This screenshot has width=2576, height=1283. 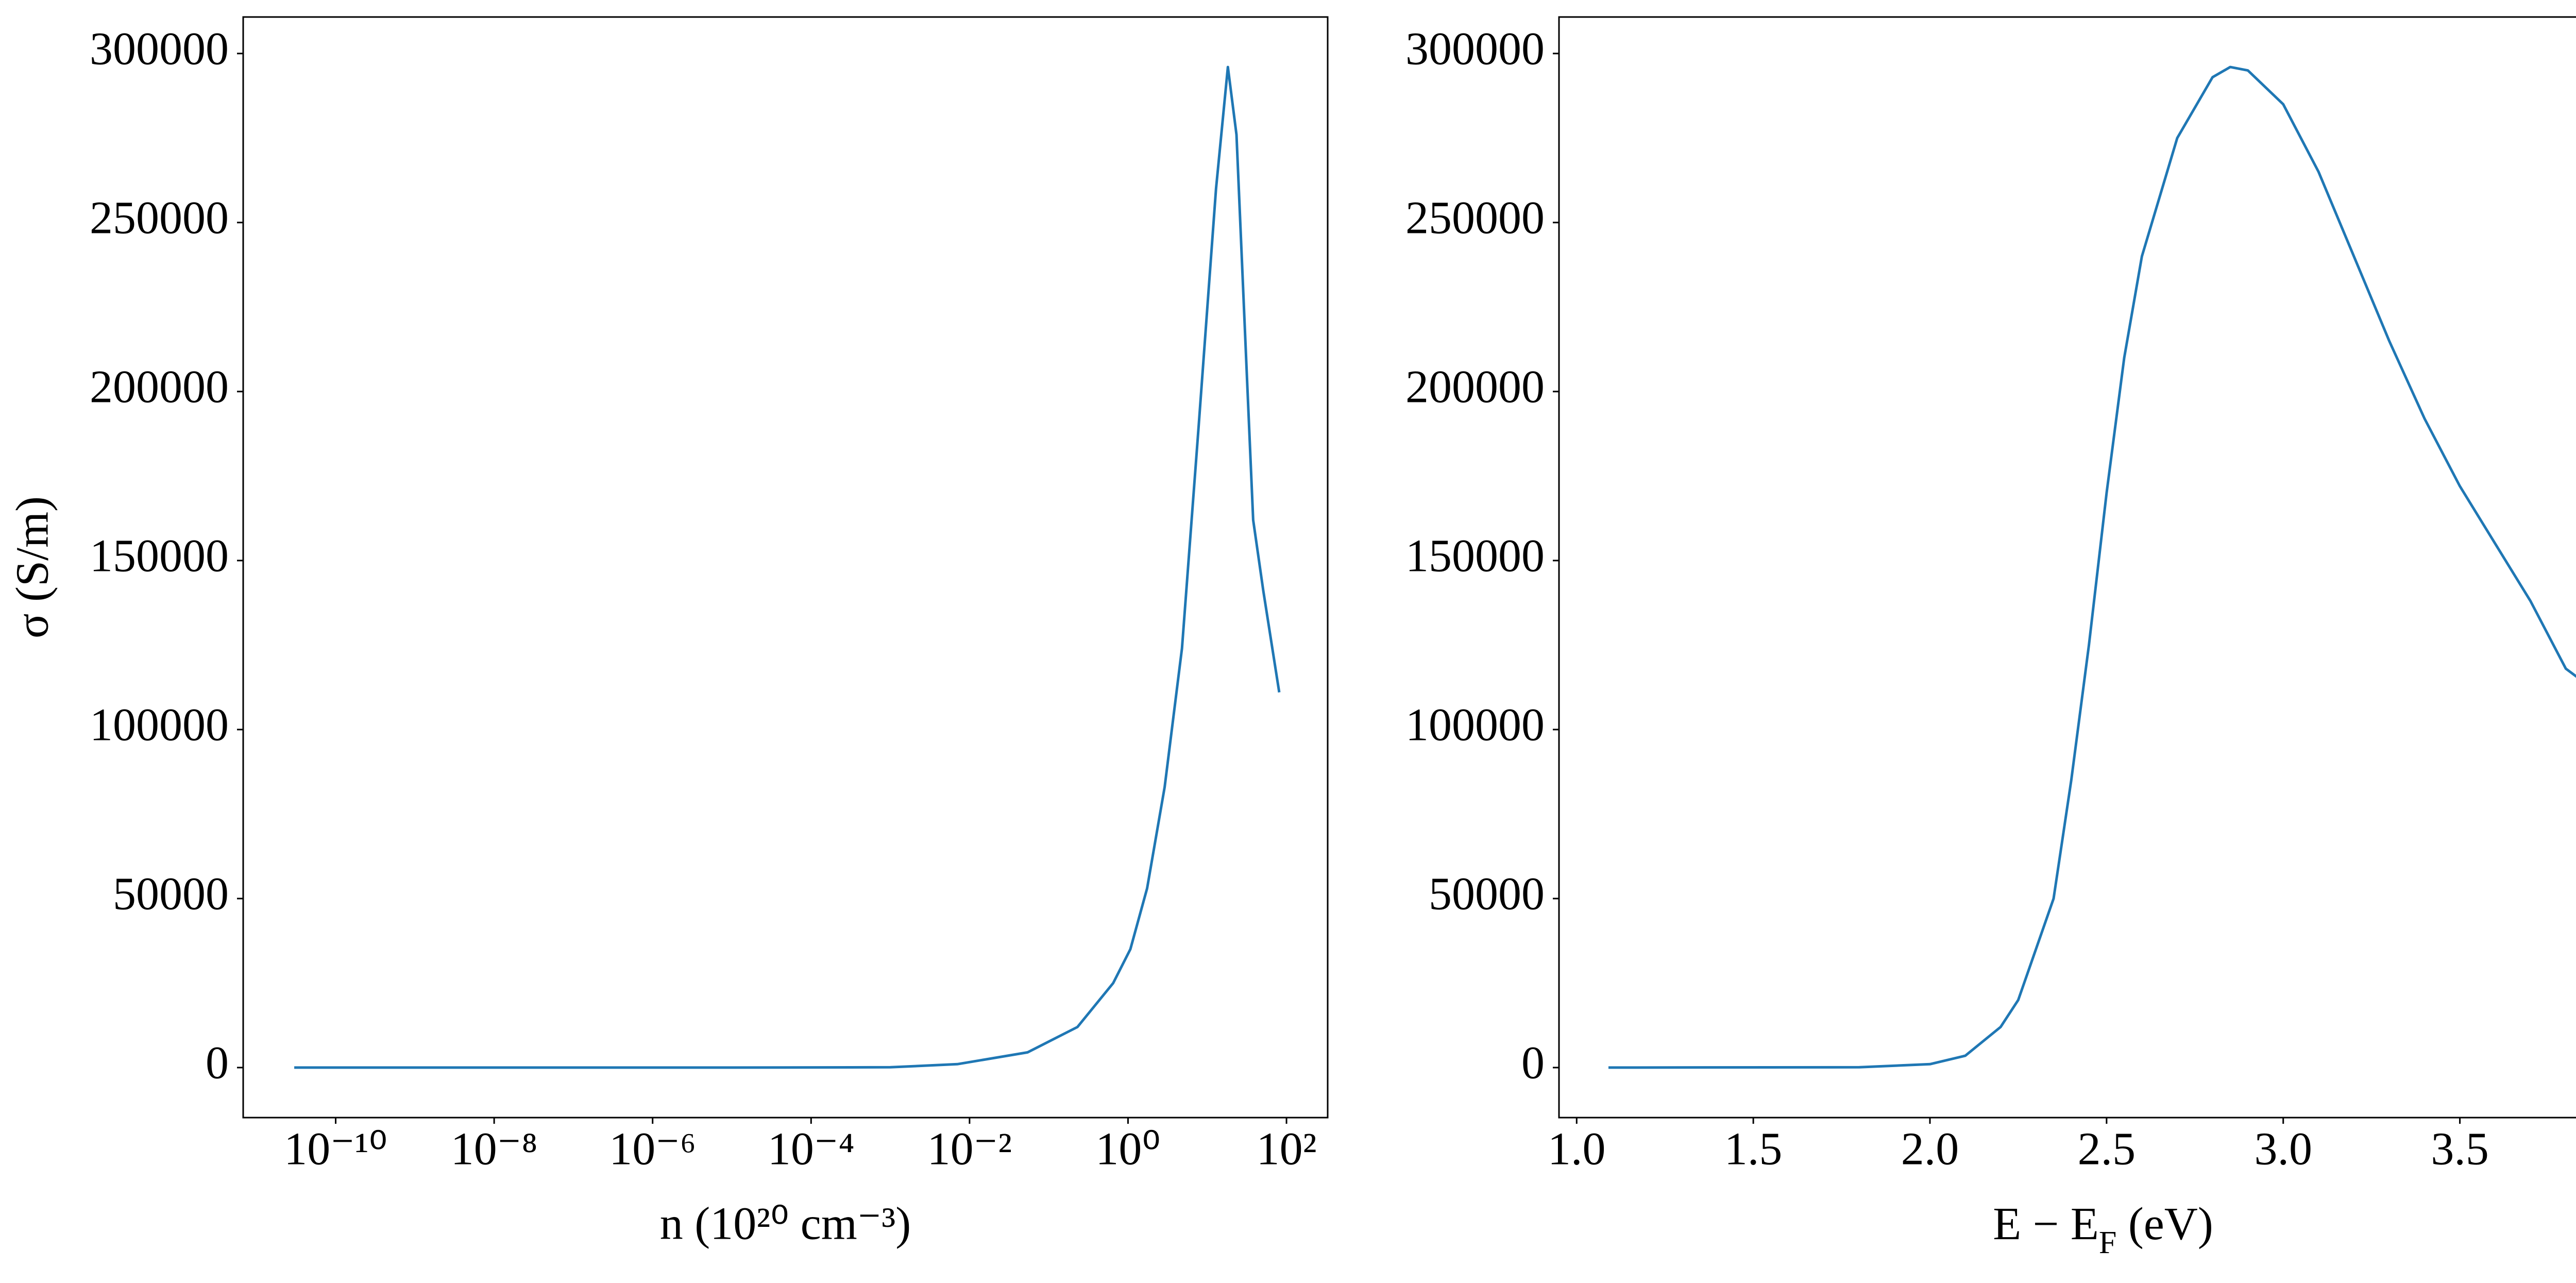 What do you see at coordinates (494, 1149) in the screenshot?
I see `x-tick-label: 10⁻⁸` at bounding box center [494, 1149].